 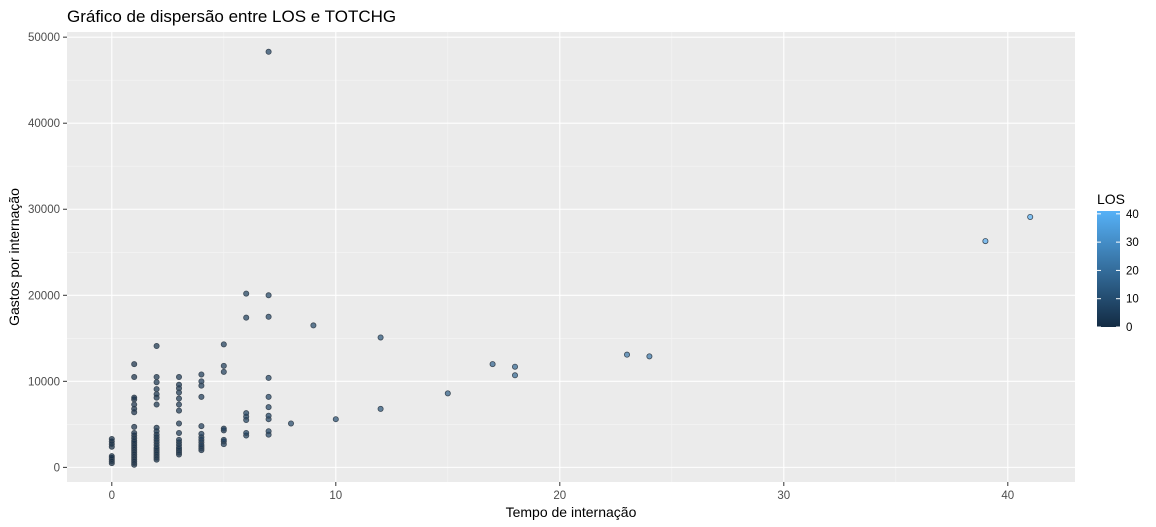 I want to click on legend-tick-label: 10, so click(x=1132, y=300).